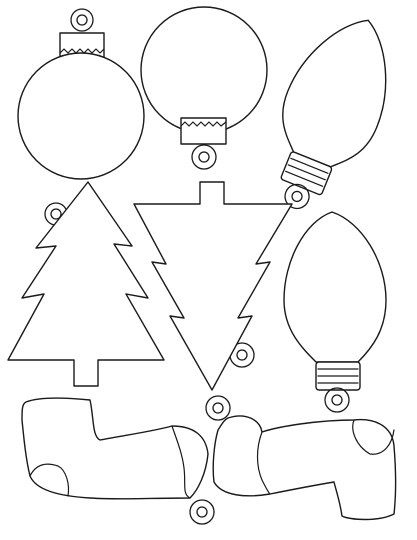  I want to click on stocking-inverted-icon, so click(301, 458).